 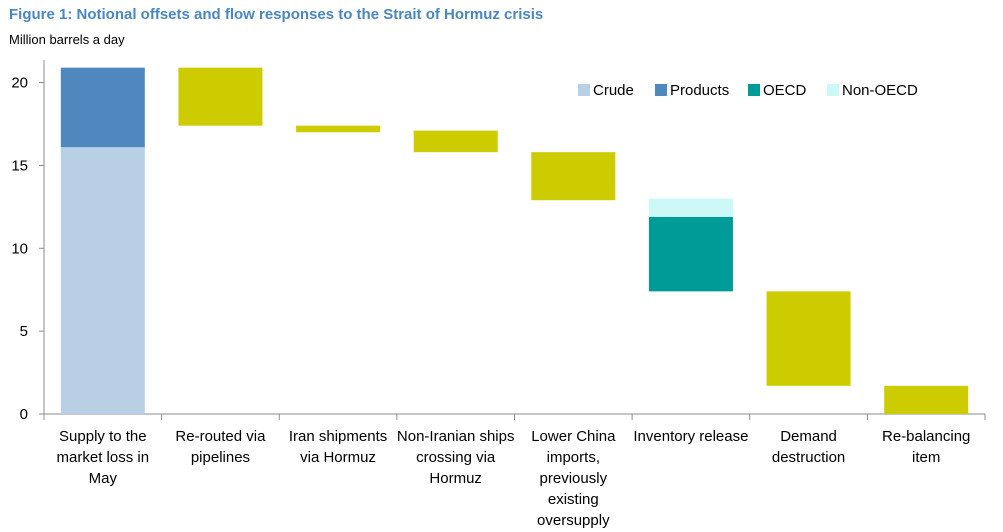 What do you see at coordinates (584, 90) in the screenshot?
I see `legend-swatch-crude` at bounding box center [584, 90].